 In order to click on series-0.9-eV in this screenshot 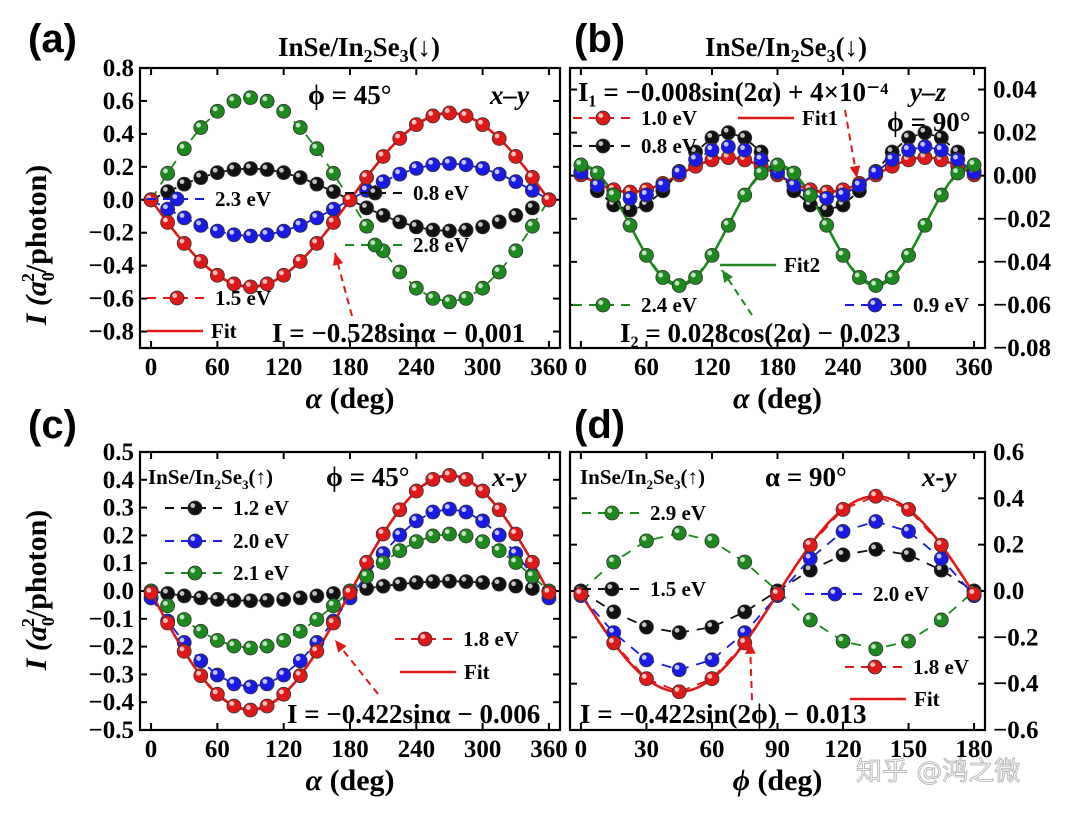, I will do `click(777, 172)`.